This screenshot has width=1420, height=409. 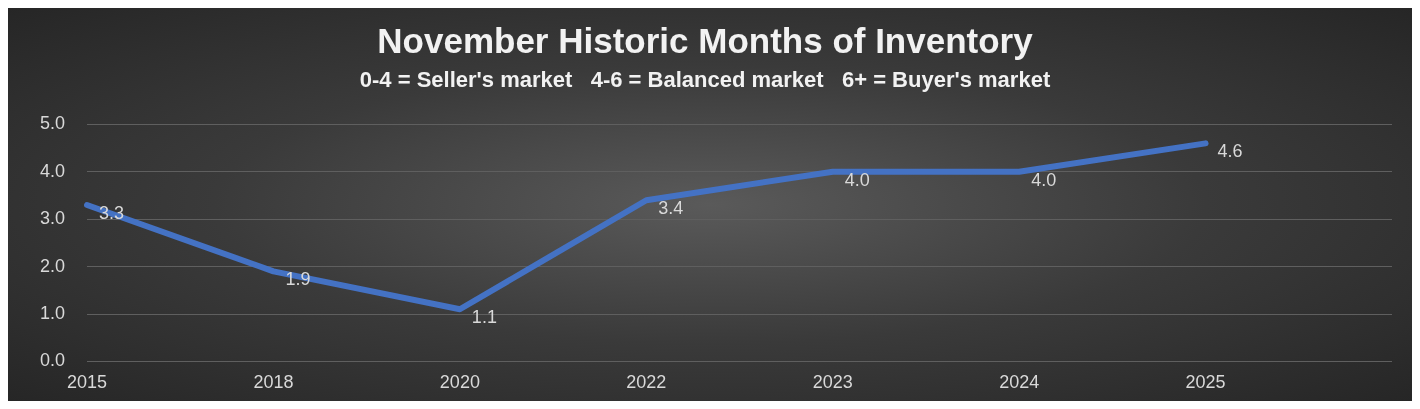 What do you see at coordinates (705, 40) in the screenshot?
I see `chart-title: November Historic Months of Inventory` at bounding box center [705, 40].